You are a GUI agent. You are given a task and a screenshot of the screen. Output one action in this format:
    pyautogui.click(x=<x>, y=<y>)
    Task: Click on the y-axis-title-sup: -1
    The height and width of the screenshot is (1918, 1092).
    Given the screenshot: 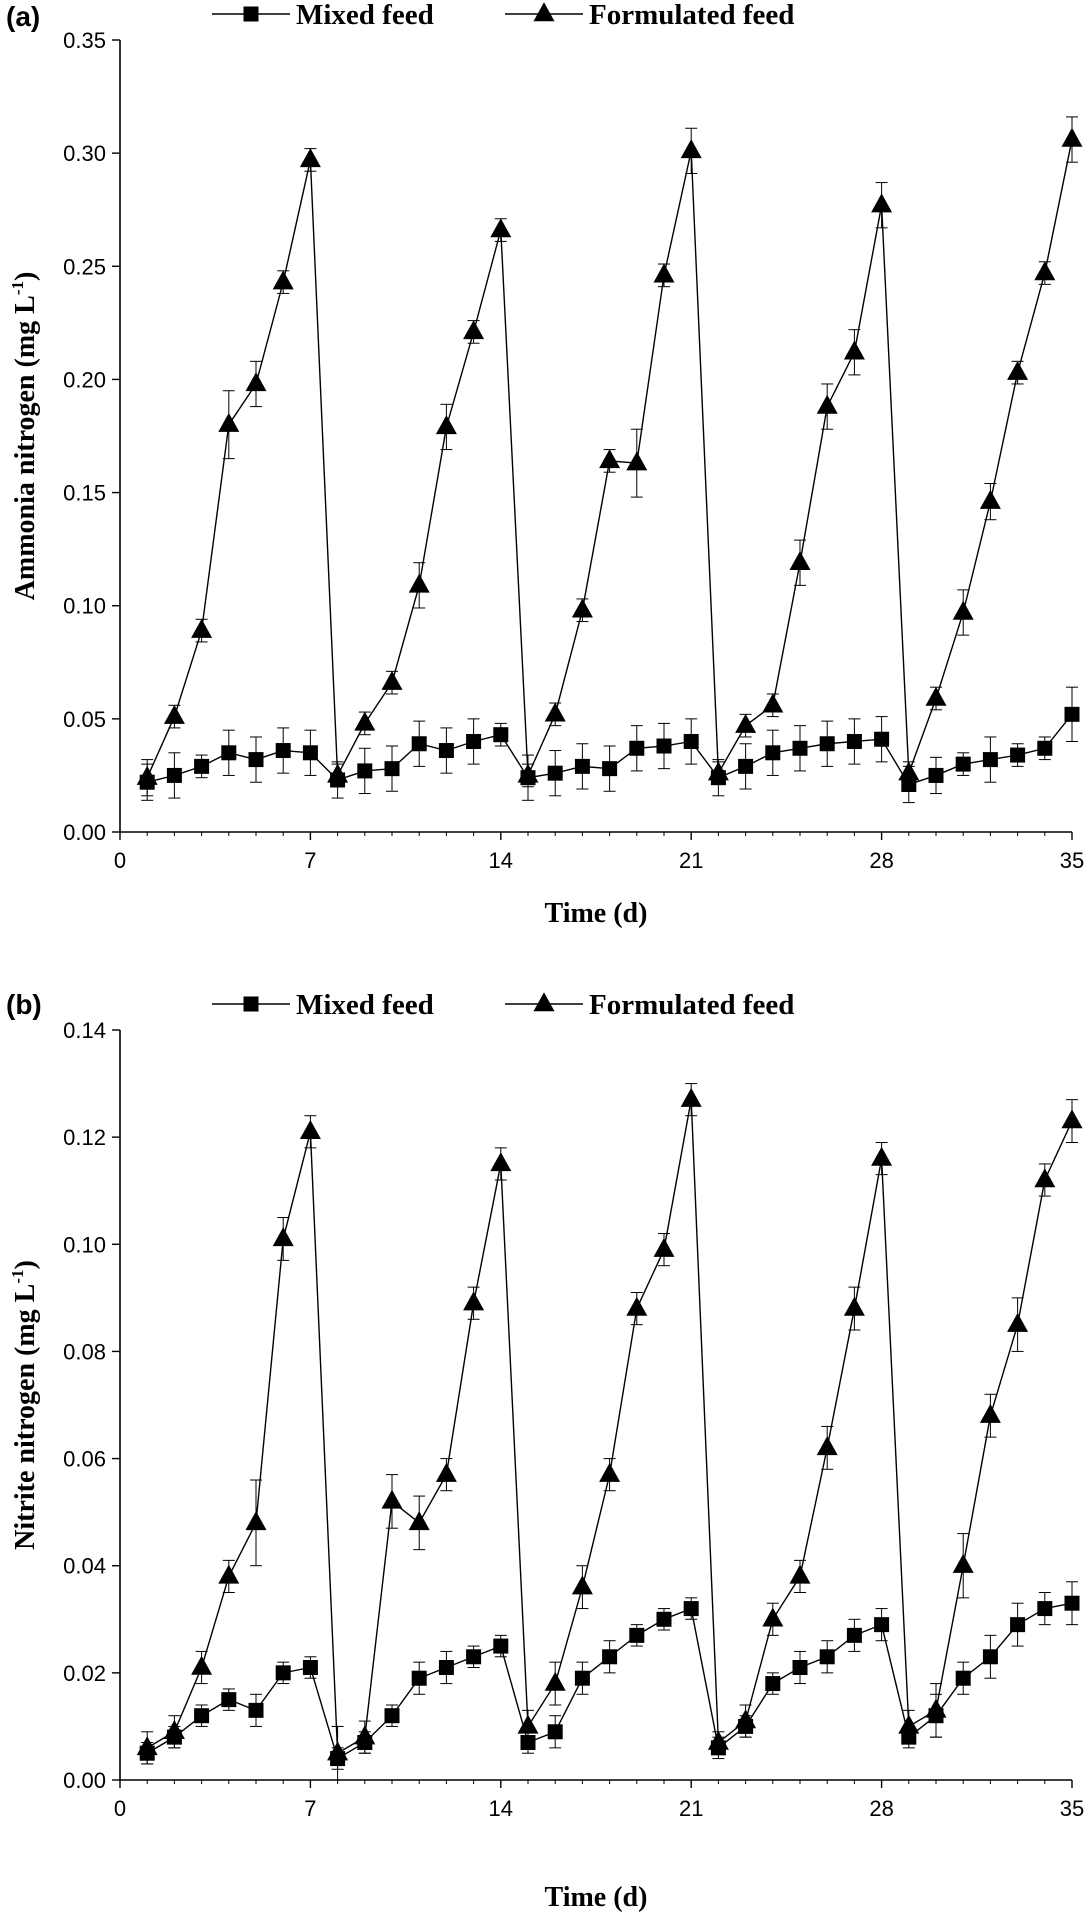 What is the action you would take?
    pyautogui.click(x=17, y=288)
    